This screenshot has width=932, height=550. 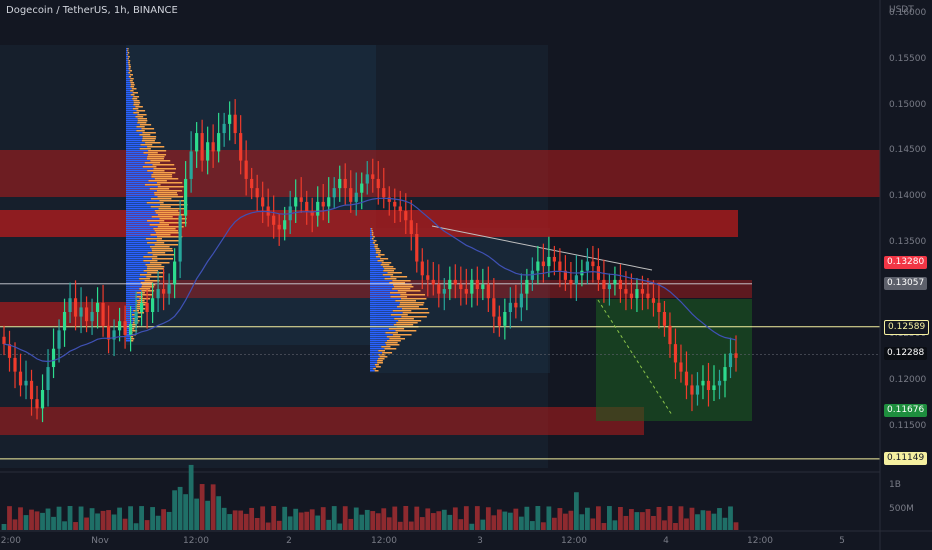 I want to click on x-tick-label: 2, so click(x=289, y=541).